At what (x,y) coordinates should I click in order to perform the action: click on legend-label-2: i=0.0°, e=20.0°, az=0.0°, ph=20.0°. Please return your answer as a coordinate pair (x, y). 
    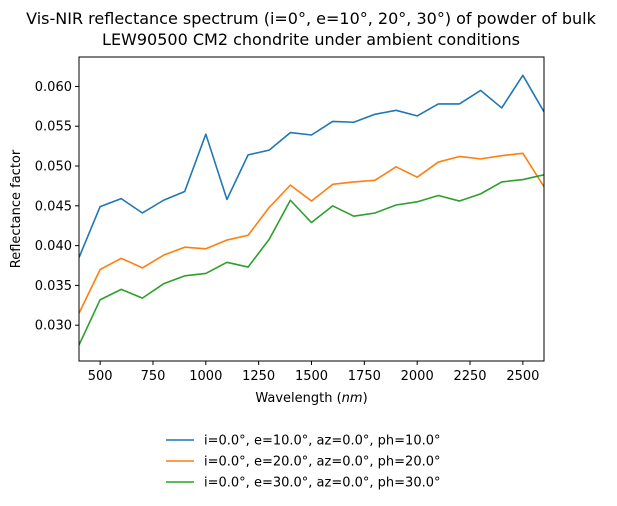
    Looking at the image, I should click on (322, 462).